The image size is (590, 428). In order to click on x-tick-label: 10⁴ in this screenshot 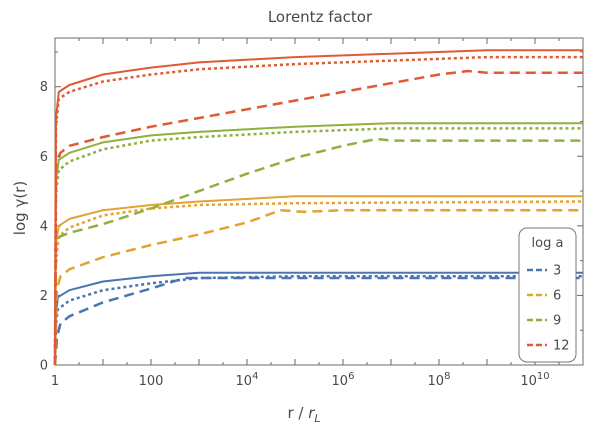, I will do `click(247, 380)`.